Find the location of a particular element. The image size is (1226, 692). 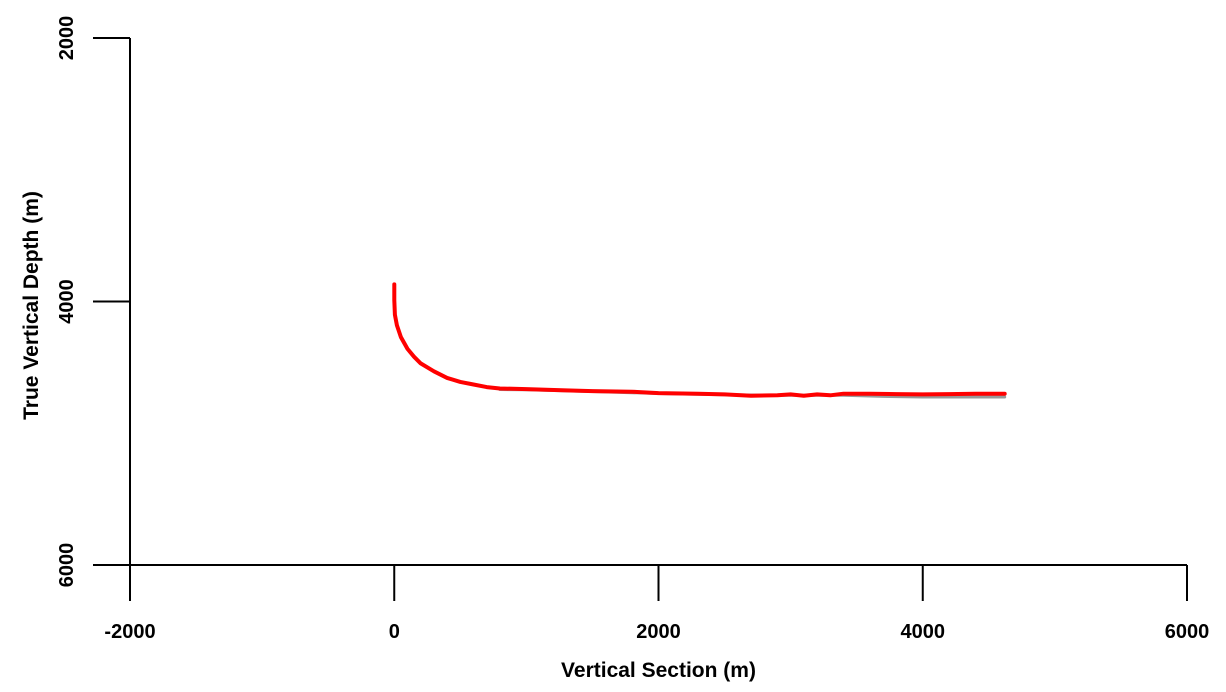

y-tick-label: 4000 is located at coordinates (67, 301).